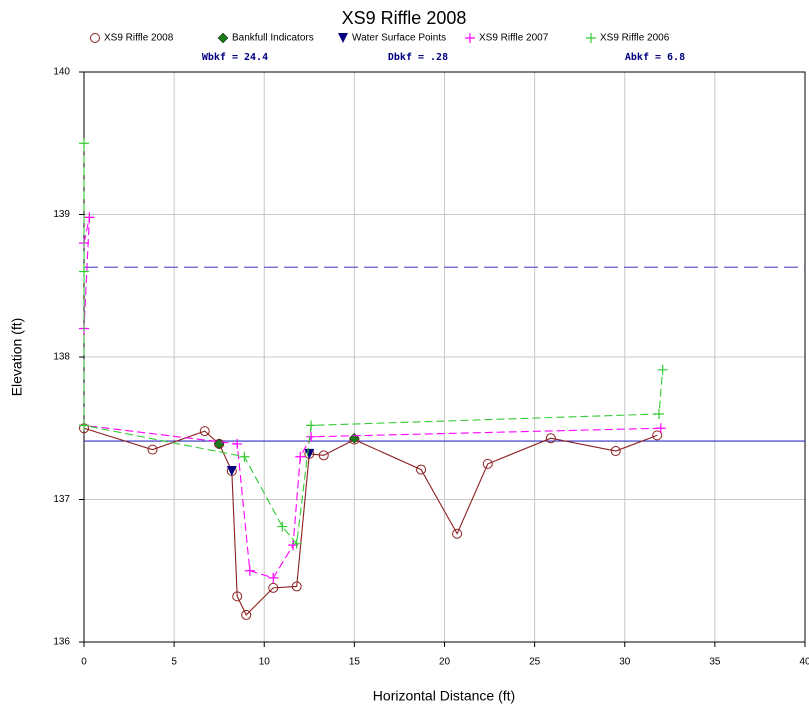 This screenshot has height=715, width=809. Describe the element at coordinates (635, 38) in the screenshot. I see `legend-label: XS9 Riffle 2006` at that location.